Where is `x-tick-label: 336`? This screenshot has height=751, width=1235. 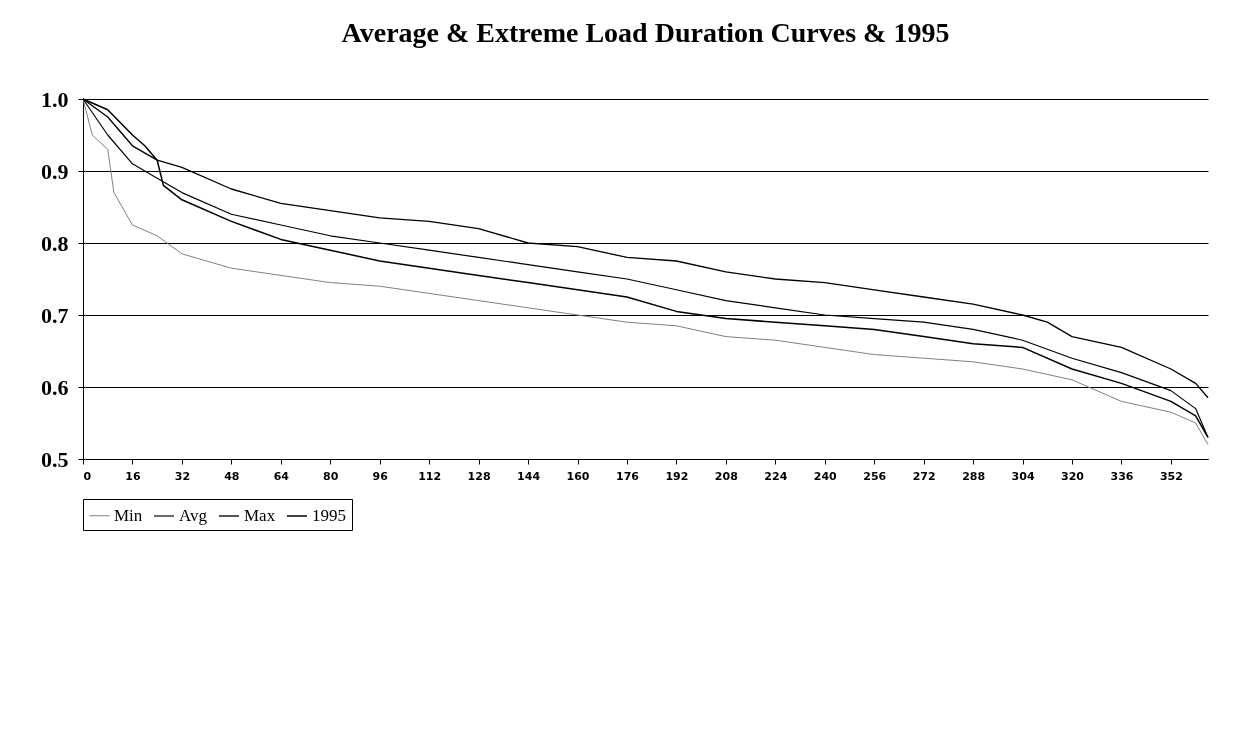
x-tick-label: 336 is located at coordinates (1122, 476).